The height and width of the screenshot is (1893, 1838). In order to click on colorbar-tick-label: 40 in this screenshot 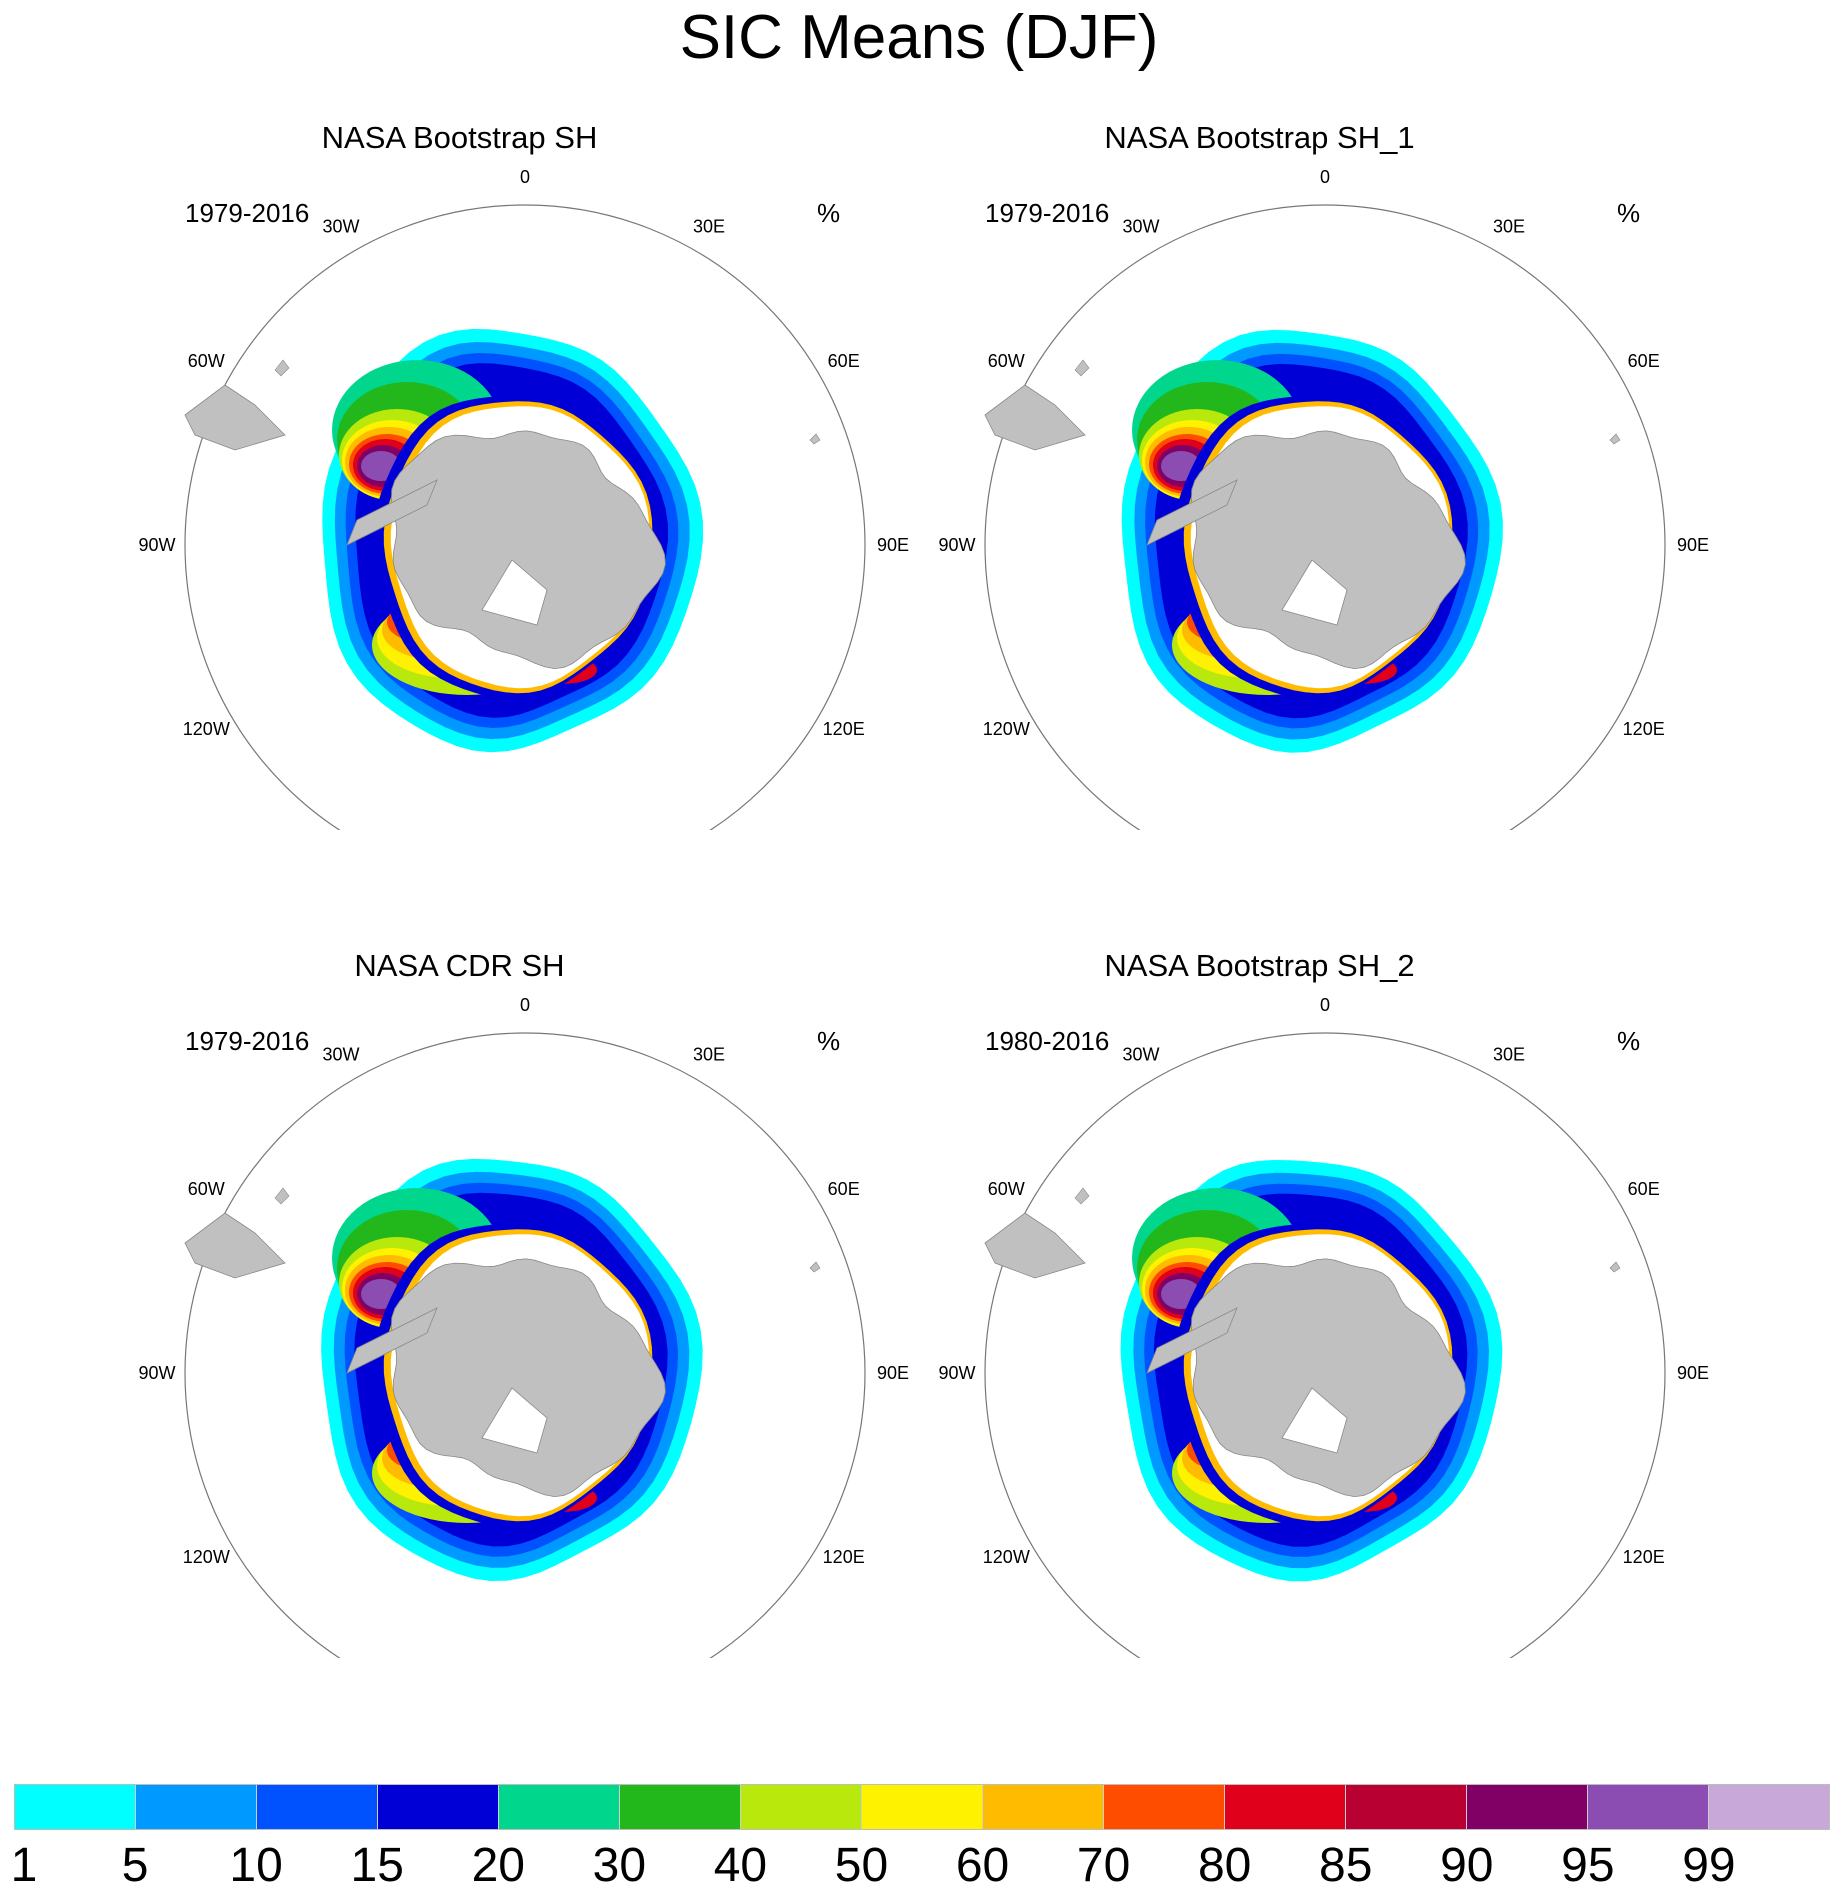, I will do `click(740, 1865)`.